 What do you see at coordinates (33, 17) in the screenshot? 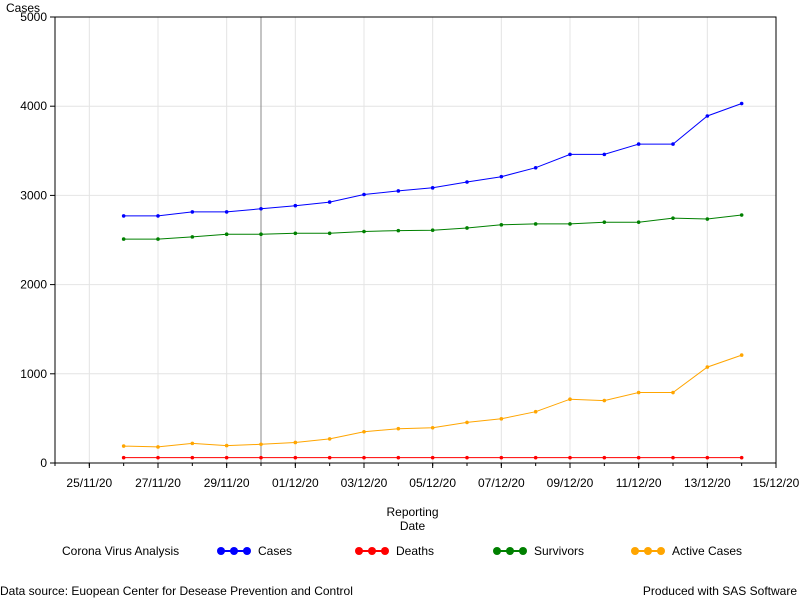
I see `y-tick-label: 5000` at bounding box center [33, 17].